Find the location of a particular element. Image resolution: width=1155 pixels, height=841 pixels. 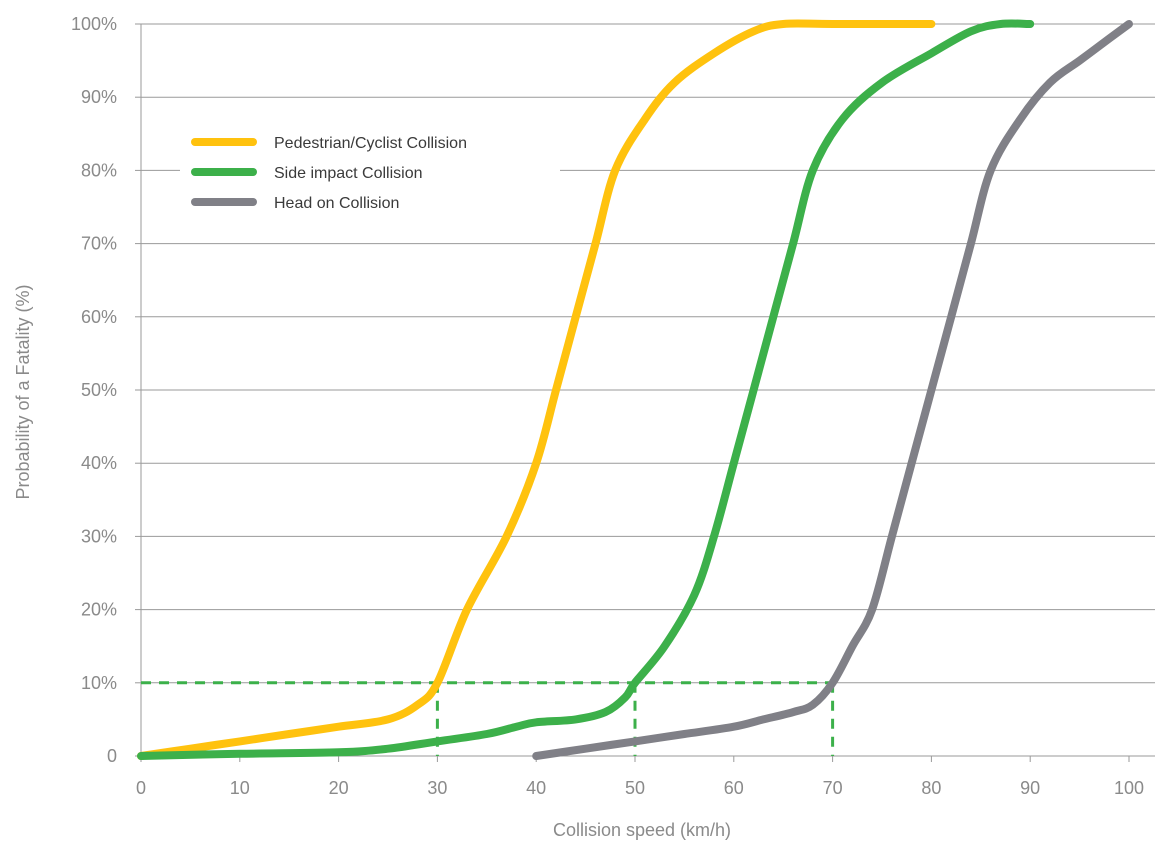

x-tick-label: 60 is located at coordinates (734, 788).